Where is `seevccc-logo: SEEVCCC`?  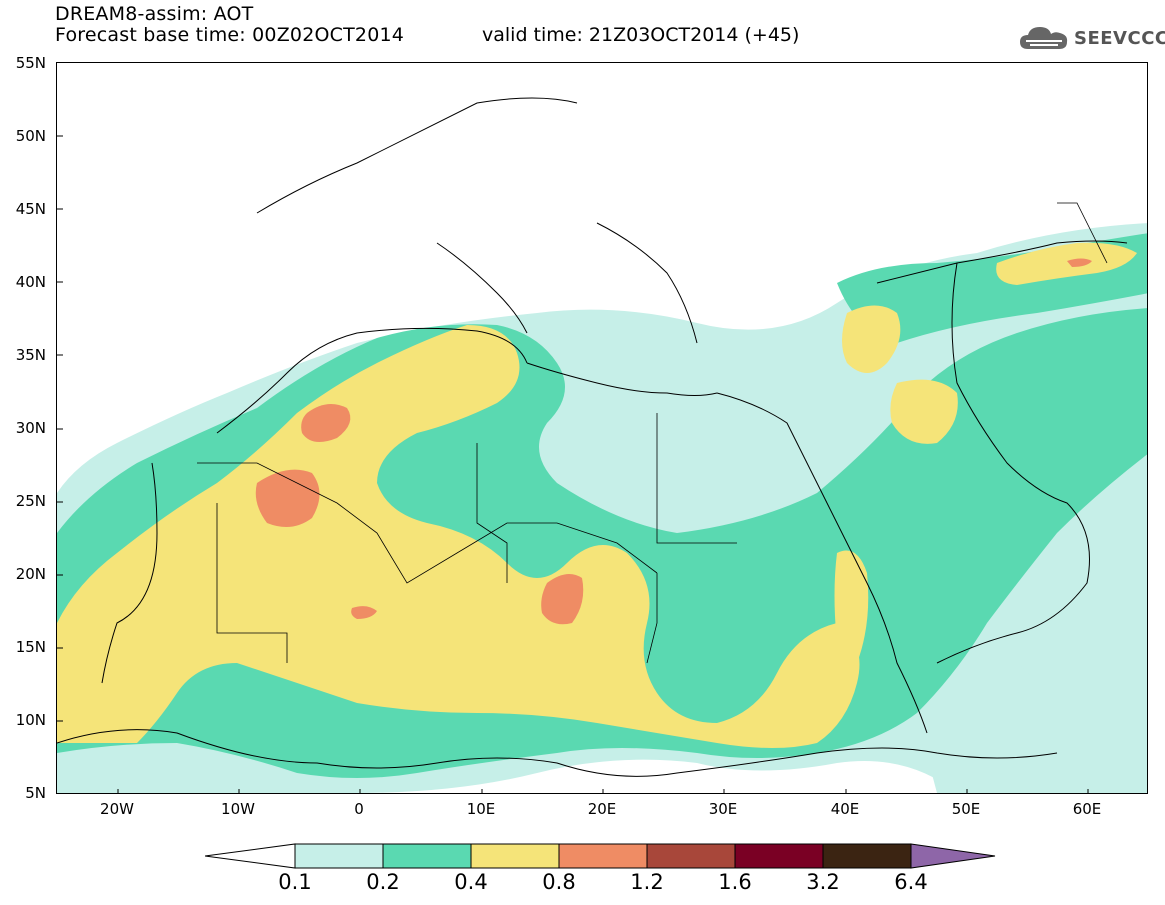 seevccc-logo: SEEVCCC is located at coordinates (1091, 38).